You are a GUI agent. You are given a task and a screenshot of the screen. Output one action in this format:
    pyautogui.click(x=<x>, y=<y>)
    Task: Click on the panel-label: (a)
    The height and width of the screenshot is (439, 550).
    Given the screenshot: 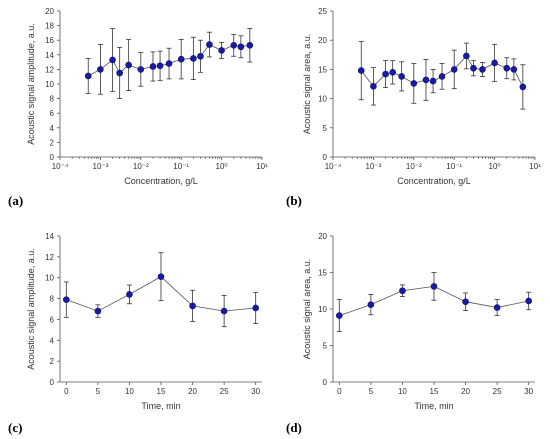 What is the action you would take?
    pyautogui.click(x=15, y=200)
    